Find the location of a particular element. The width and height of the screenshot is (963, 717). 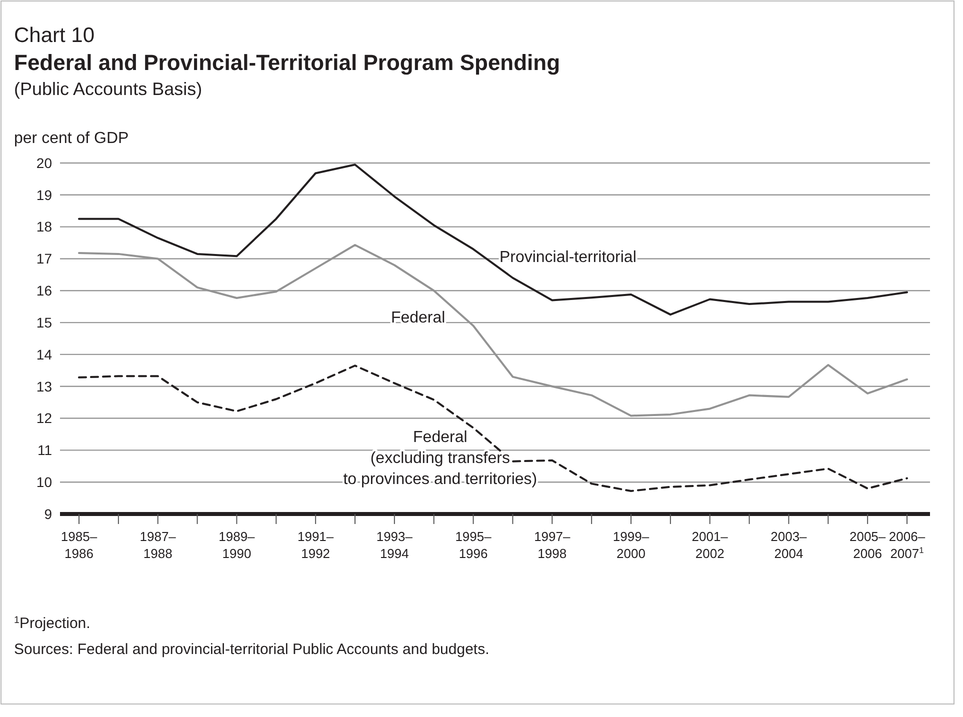

series-label: Federal (excluding transfers to provinces and territories) is located at coordinates (440, 458).